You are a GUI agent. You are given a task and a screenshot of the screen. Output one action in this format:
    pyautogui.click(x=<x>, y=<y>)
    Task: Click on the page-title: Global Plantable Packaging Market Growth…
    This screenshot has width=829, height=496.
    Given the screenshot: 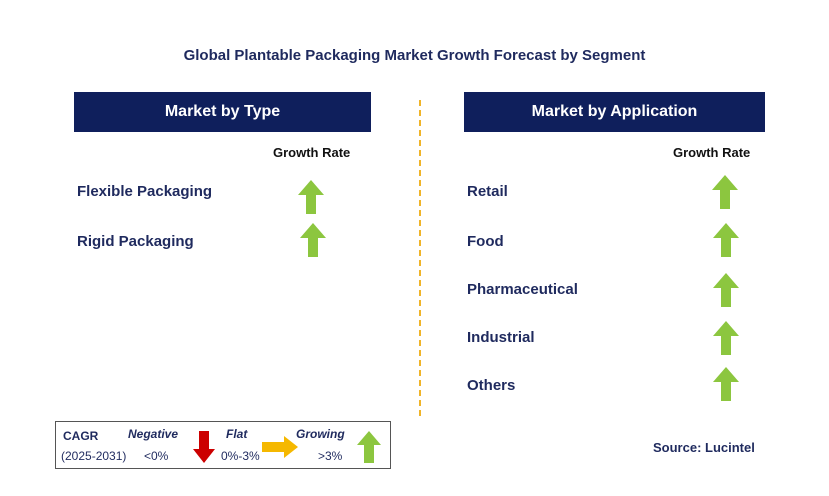 What is the action you would take?
    pyautogui.click(x=414, y=55)
    